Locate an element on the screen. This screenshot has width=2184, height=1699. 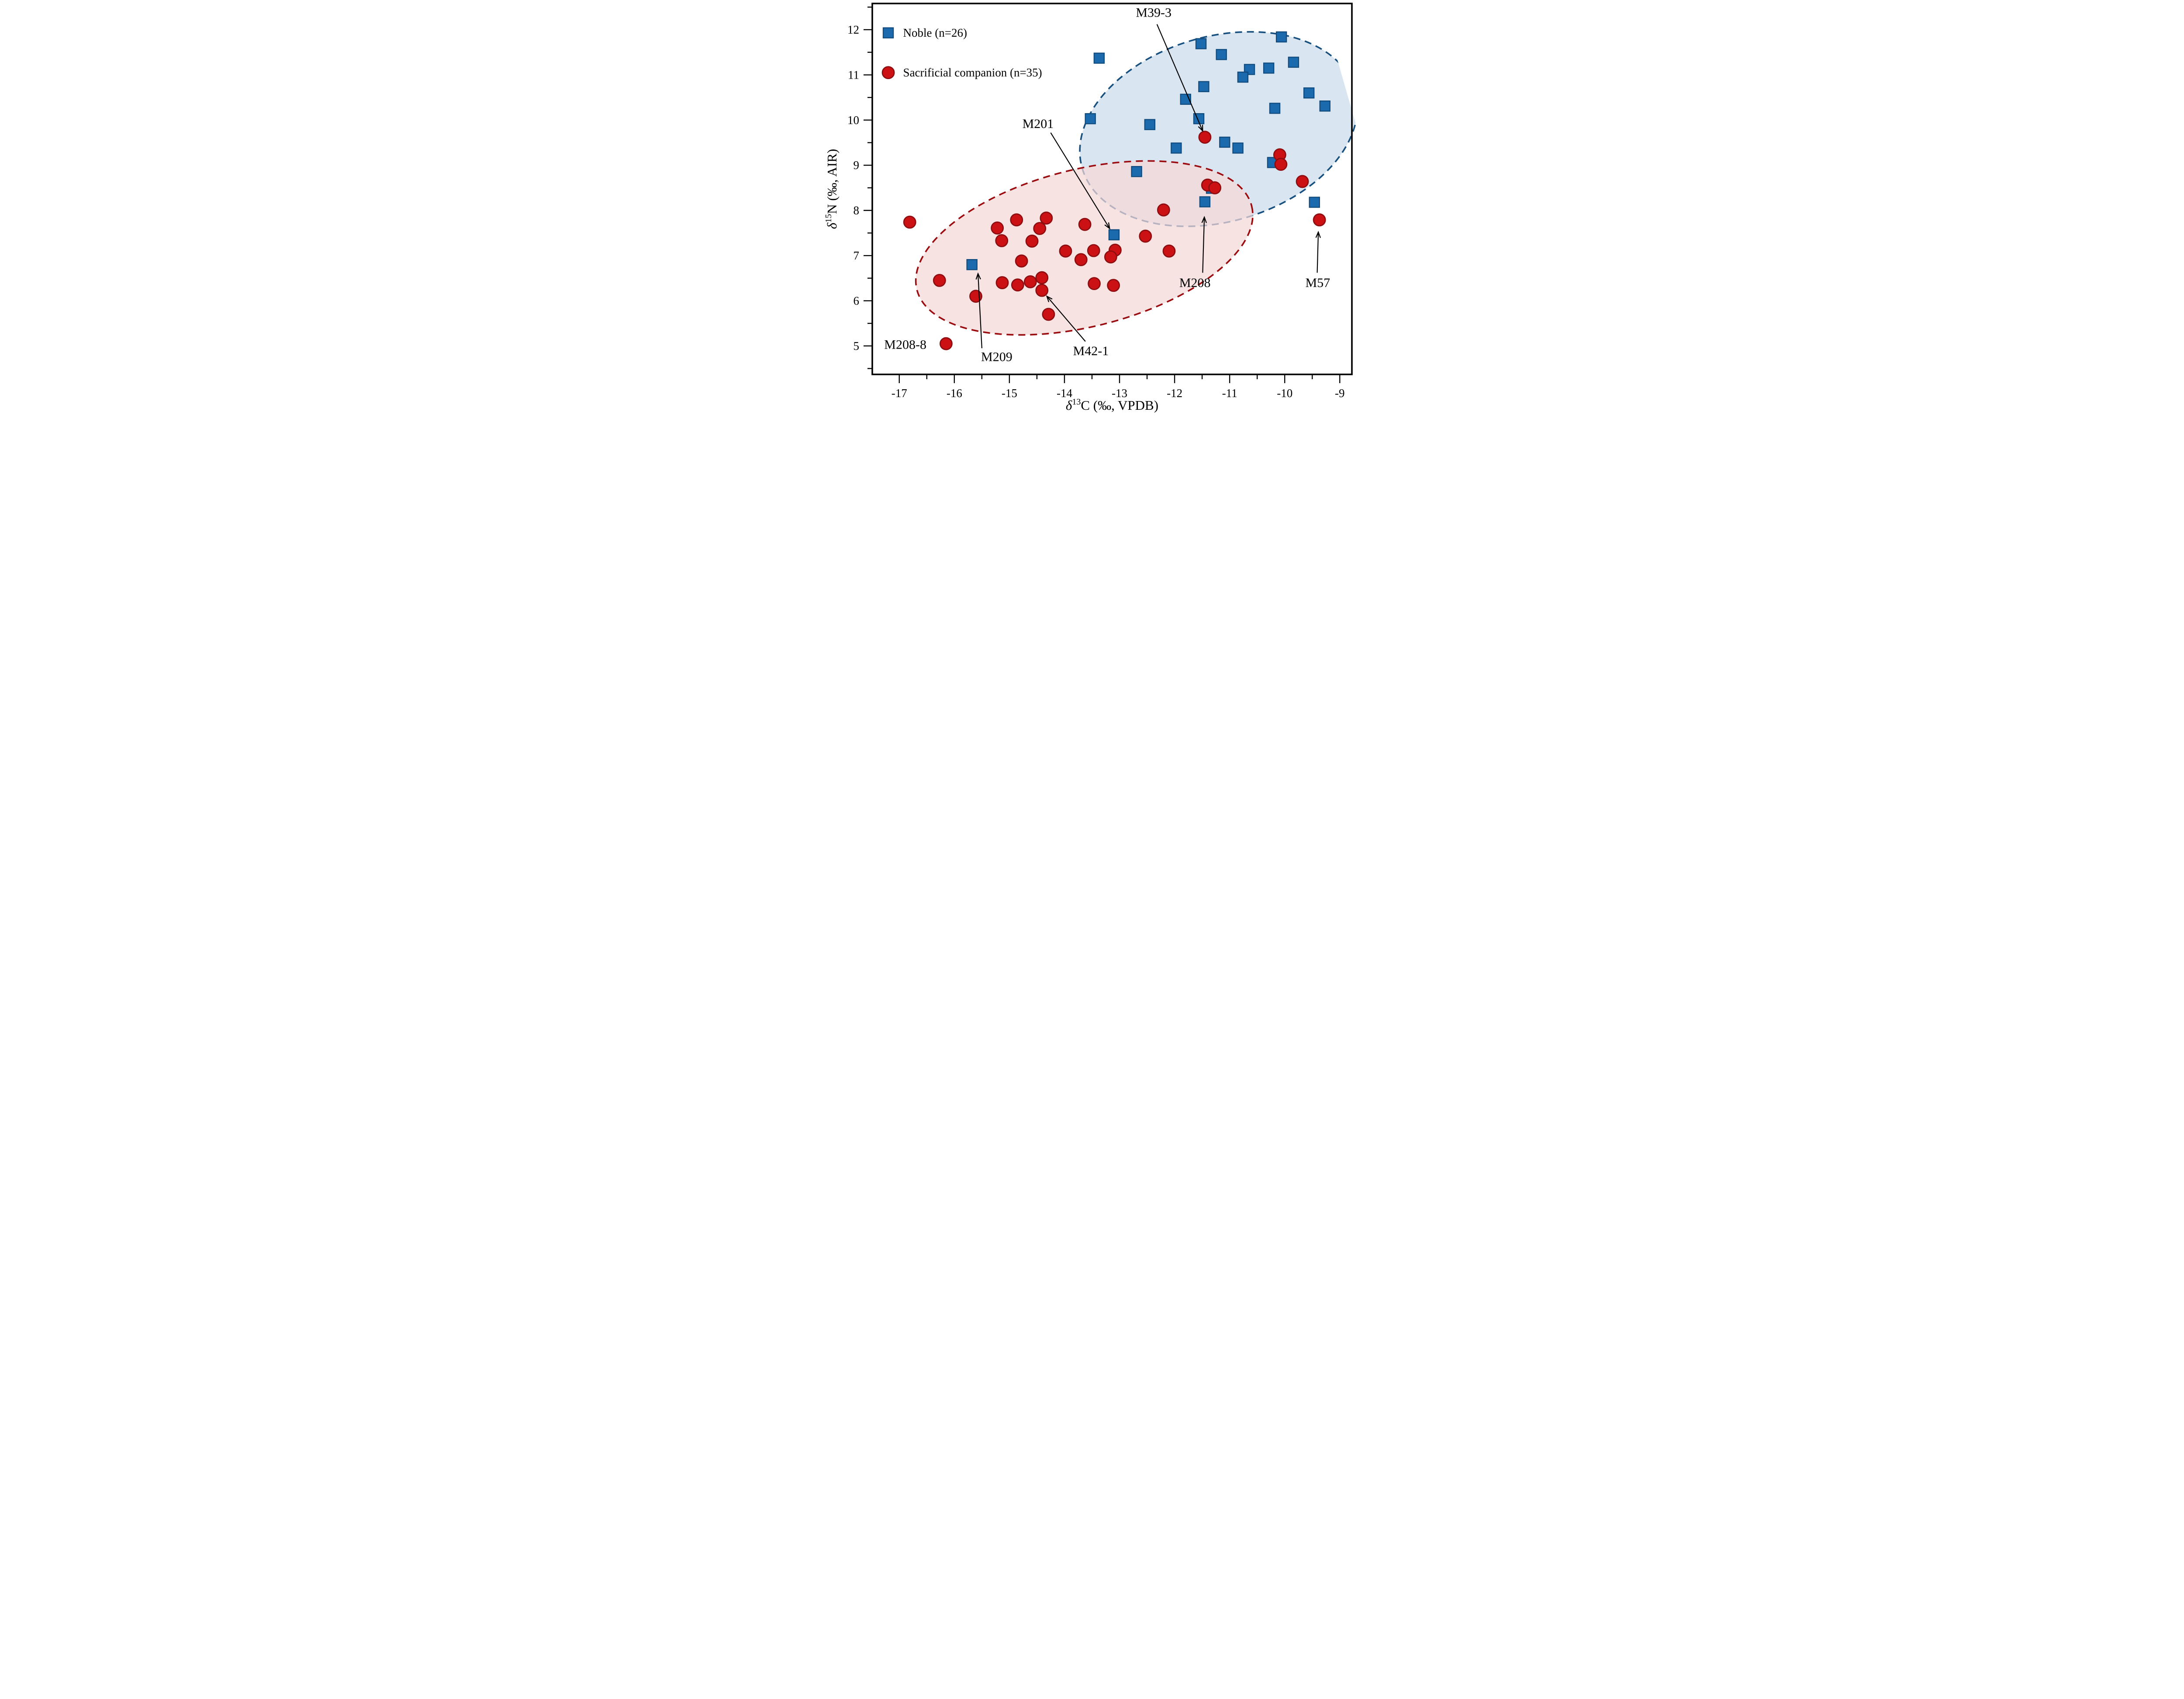
x-tick-label: -9 is located at coordinates (1340, 393).